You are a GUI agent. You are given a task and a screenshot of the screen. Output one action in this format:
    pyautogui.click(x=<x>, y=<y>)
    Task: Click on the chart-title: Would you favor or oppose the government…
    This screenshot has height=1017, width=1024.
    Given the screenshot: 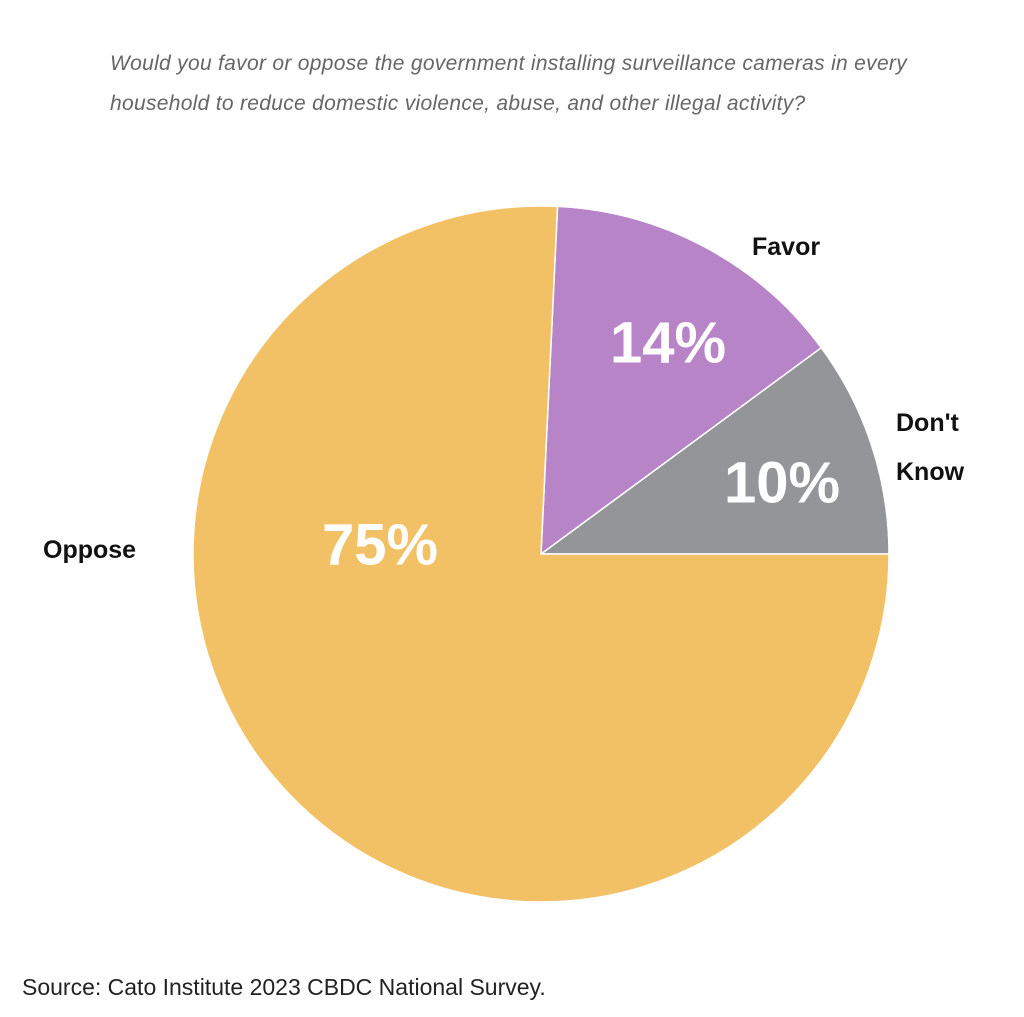 What is the action you would take?
    pyautogui.click(x=509, y=83)
    